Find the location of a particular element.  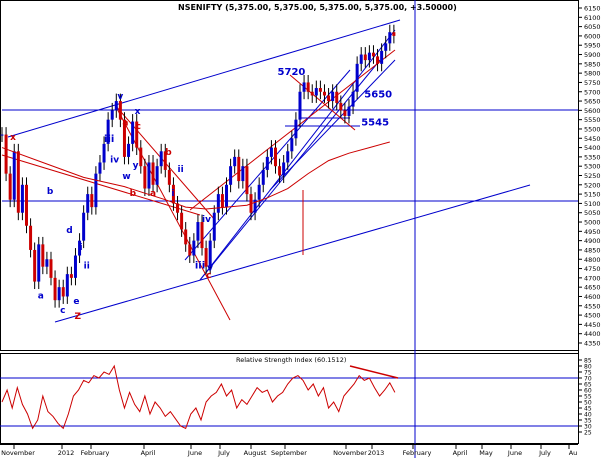

x-tick-label: Au is located at coordinates (573, 453).